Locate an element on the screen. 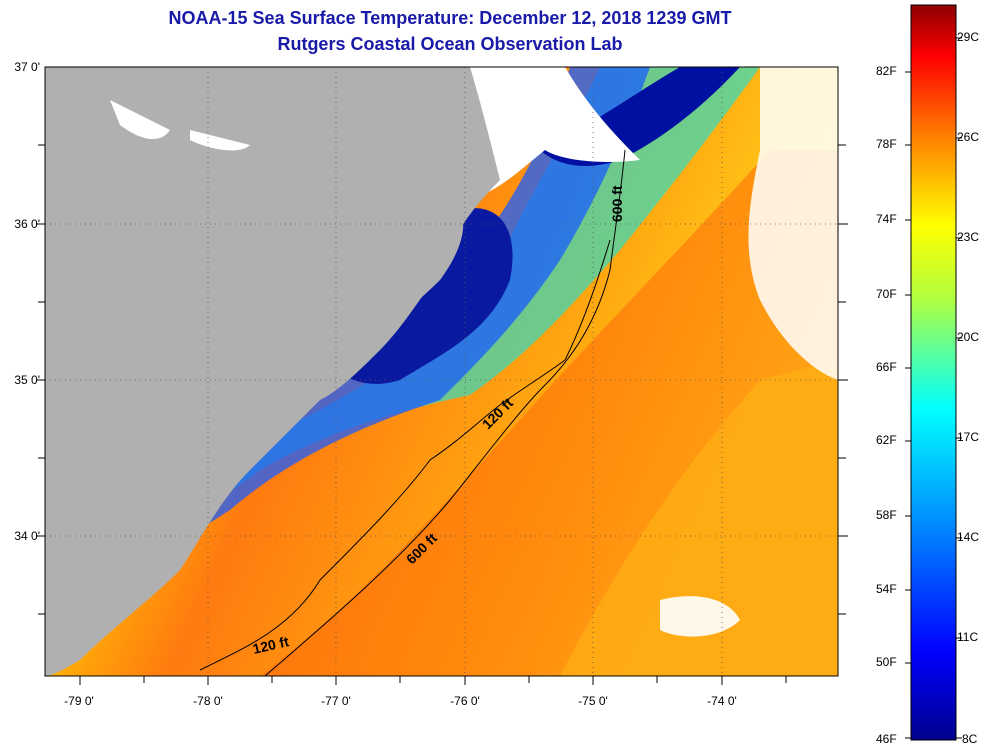 This screenshot has width=984, height=754. cbar-f-50: 50F is located at coordinates (886, 662).